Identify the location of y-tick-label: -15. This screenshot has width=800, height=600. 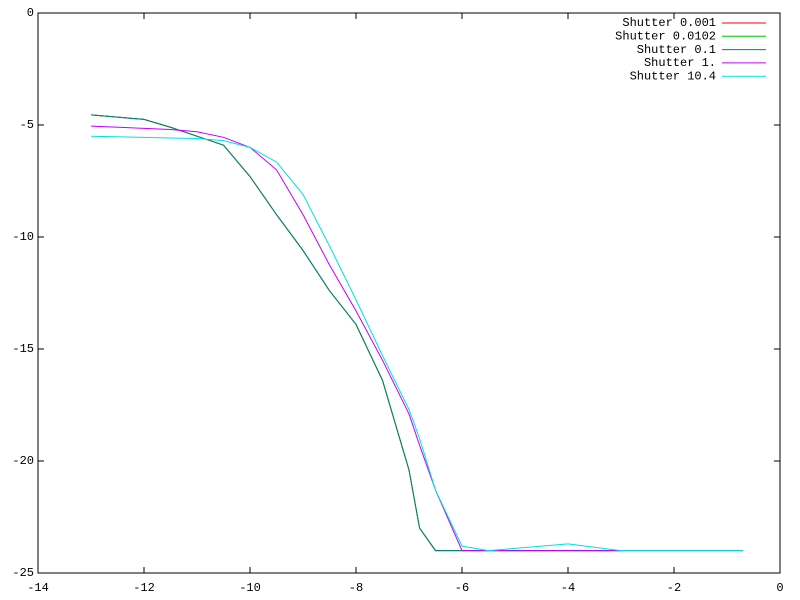
(23, 349).